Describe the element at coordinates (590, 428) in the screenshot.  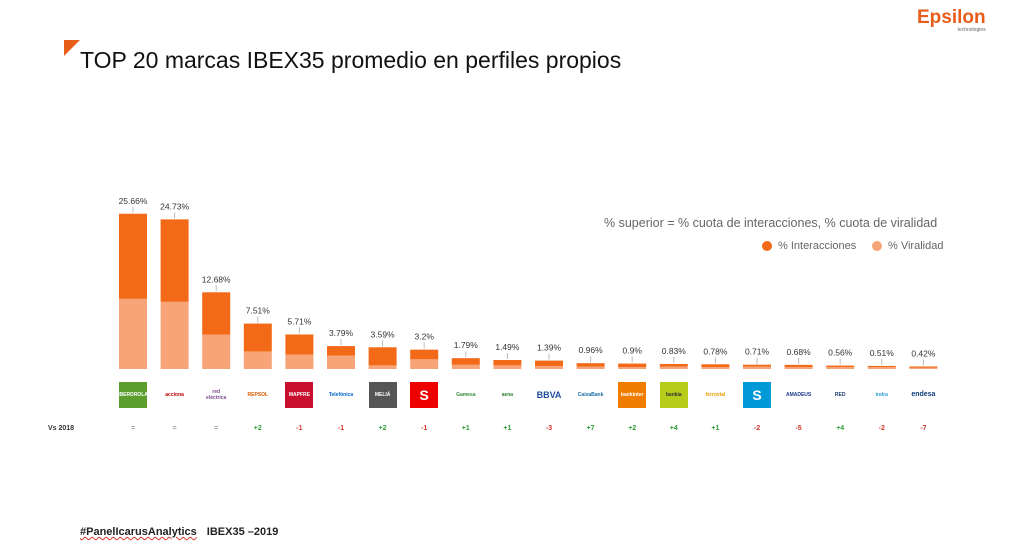
I see `rank-change-value: +7` at that location.